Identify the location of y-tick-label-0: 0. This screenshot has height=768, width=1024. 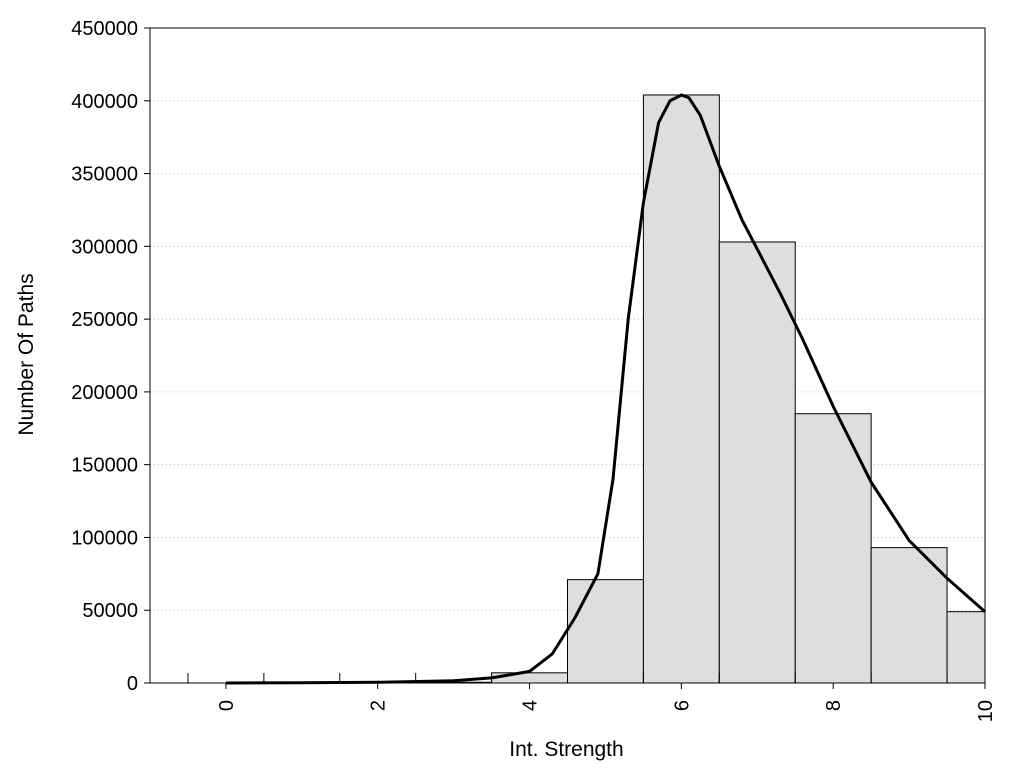
(132, 684).